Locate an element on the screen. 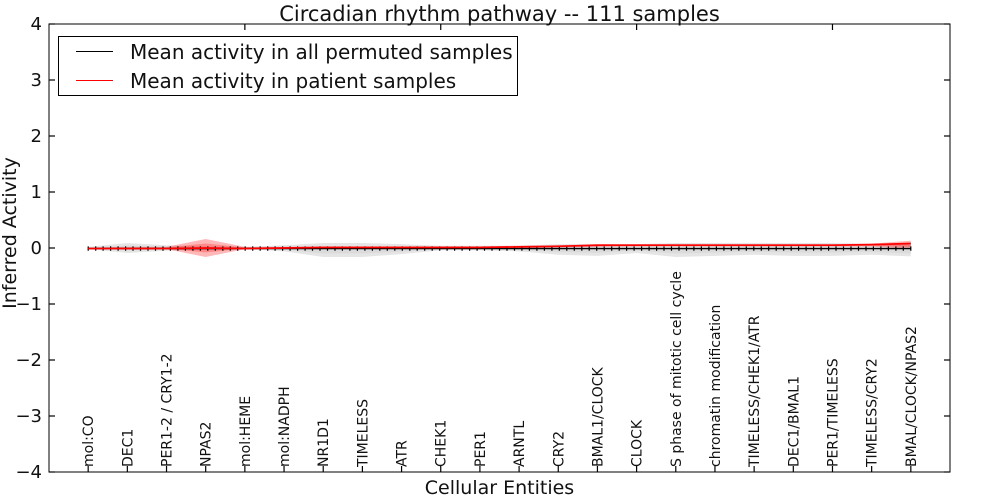 The height and width of the screenshot is (500, 1000). x-tick-label: DEC1 is located at coordinates (128, 448).